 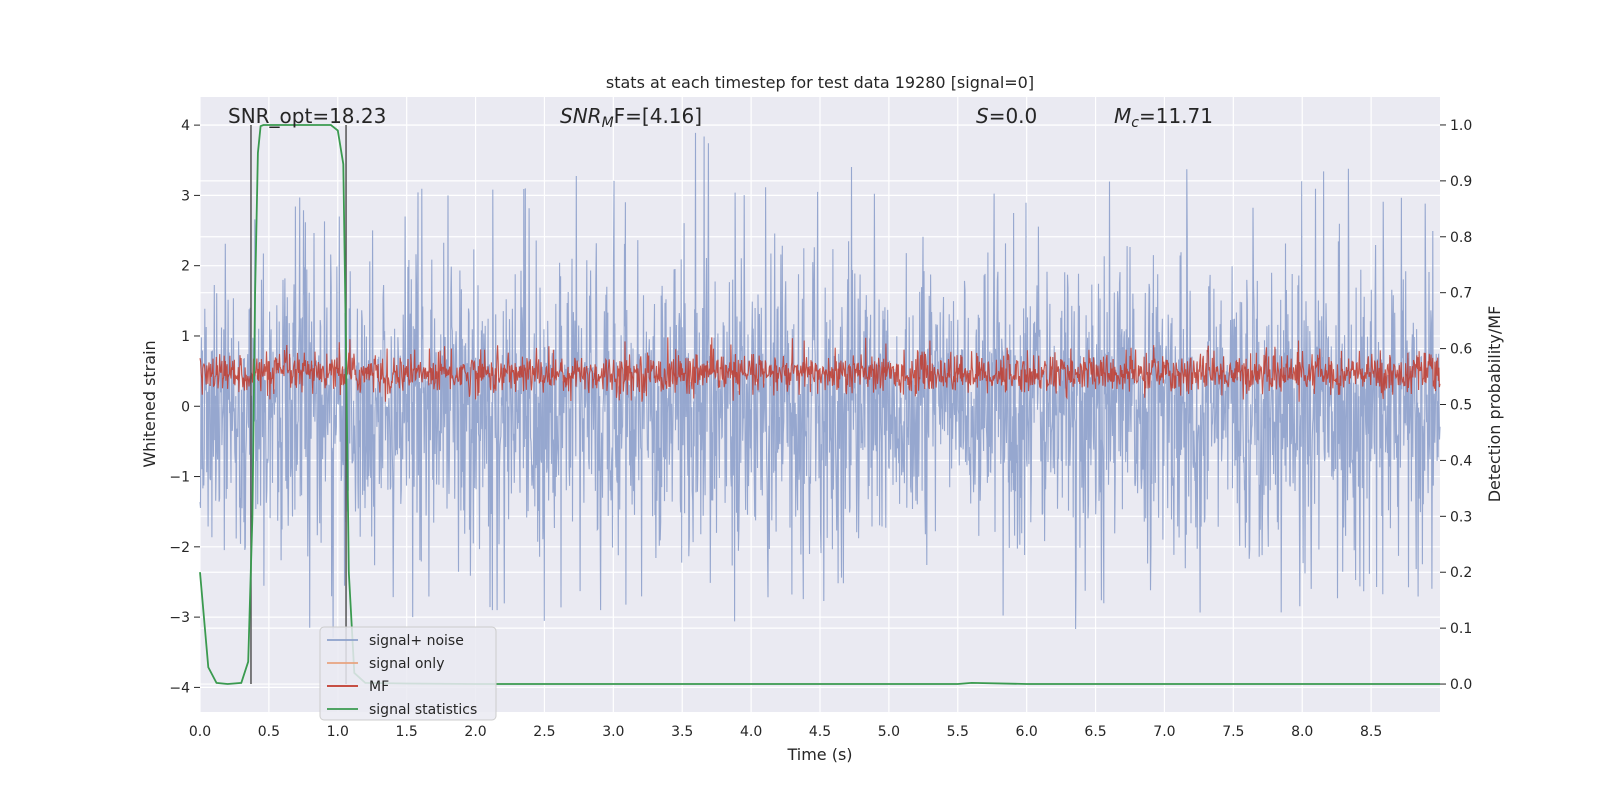 I want to click on x-tick-label: 1.0, so click(x=338, y=732).